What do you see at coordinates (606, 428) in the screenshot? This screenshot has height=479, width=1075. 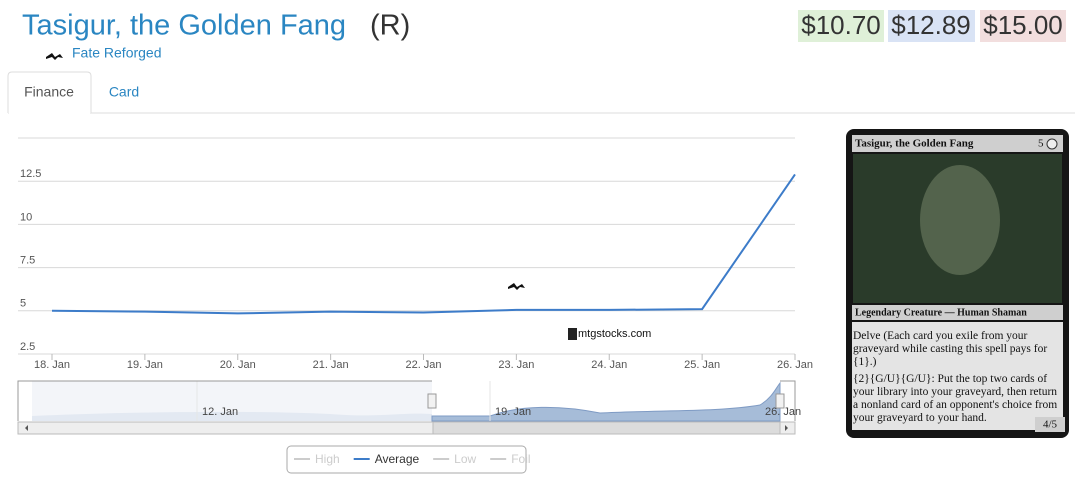 I see `scrollbar-thumb` at bounding box center [606, 428].